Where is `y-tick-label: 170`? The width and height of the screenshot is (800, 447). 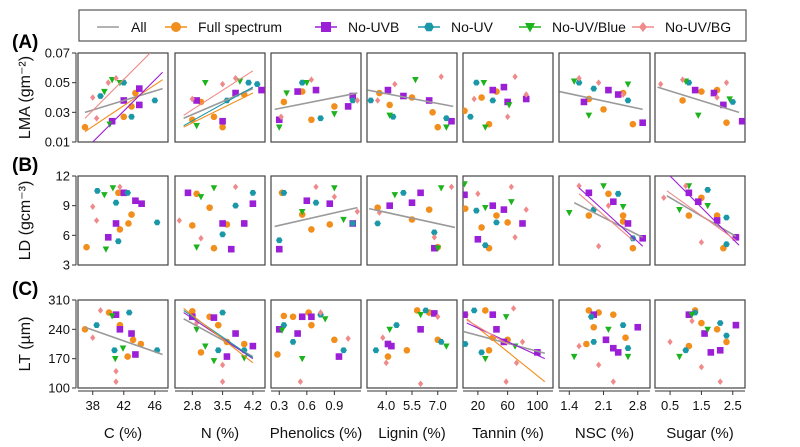 y-tick-label: 170 is located at coordinates (59, 358).